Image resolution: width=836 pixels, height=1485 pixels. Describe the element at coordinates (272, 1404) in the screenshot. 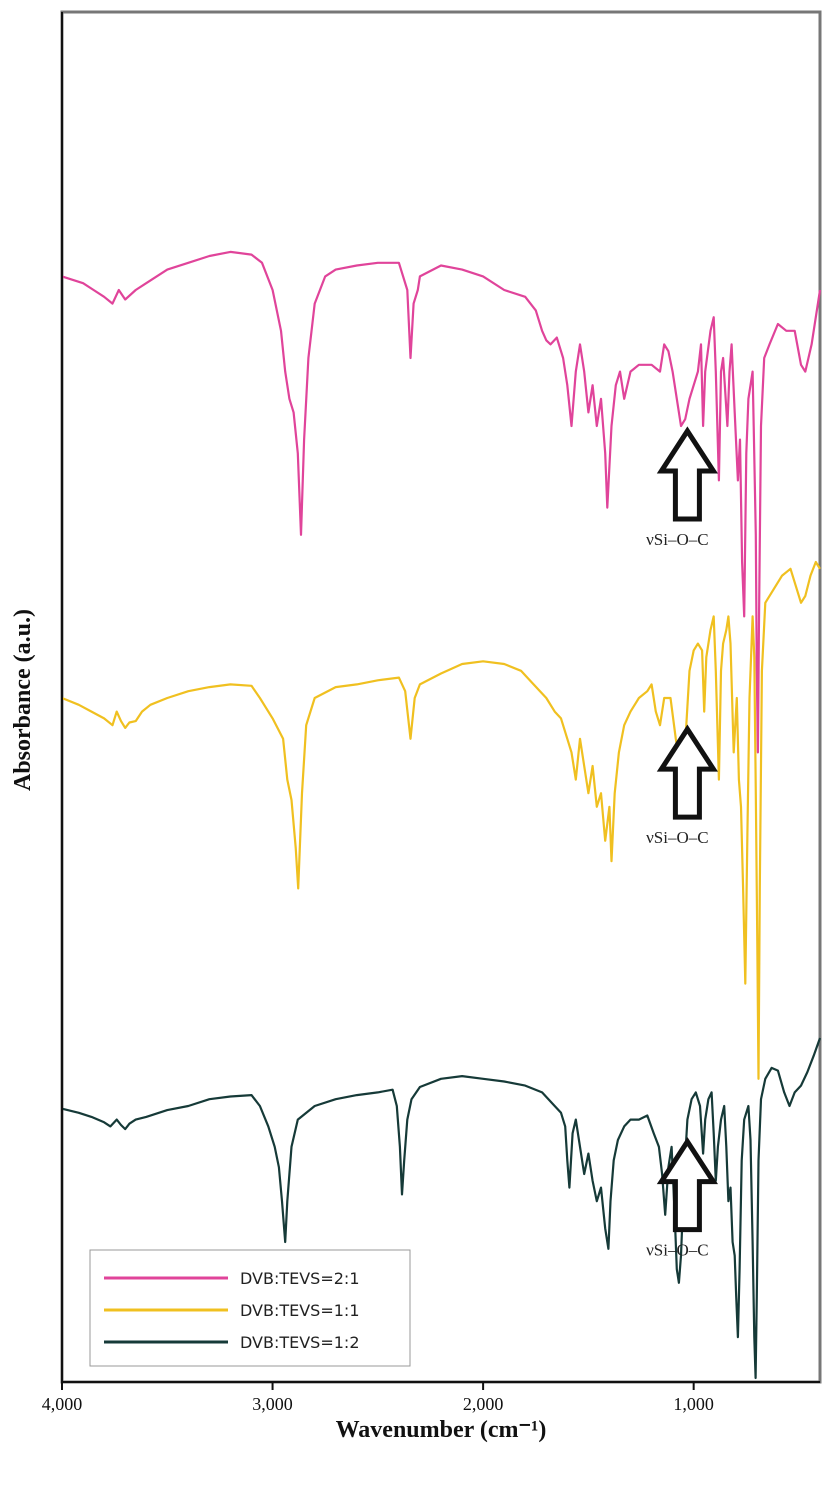

I see `x-tick-label: 3,000` at that location.